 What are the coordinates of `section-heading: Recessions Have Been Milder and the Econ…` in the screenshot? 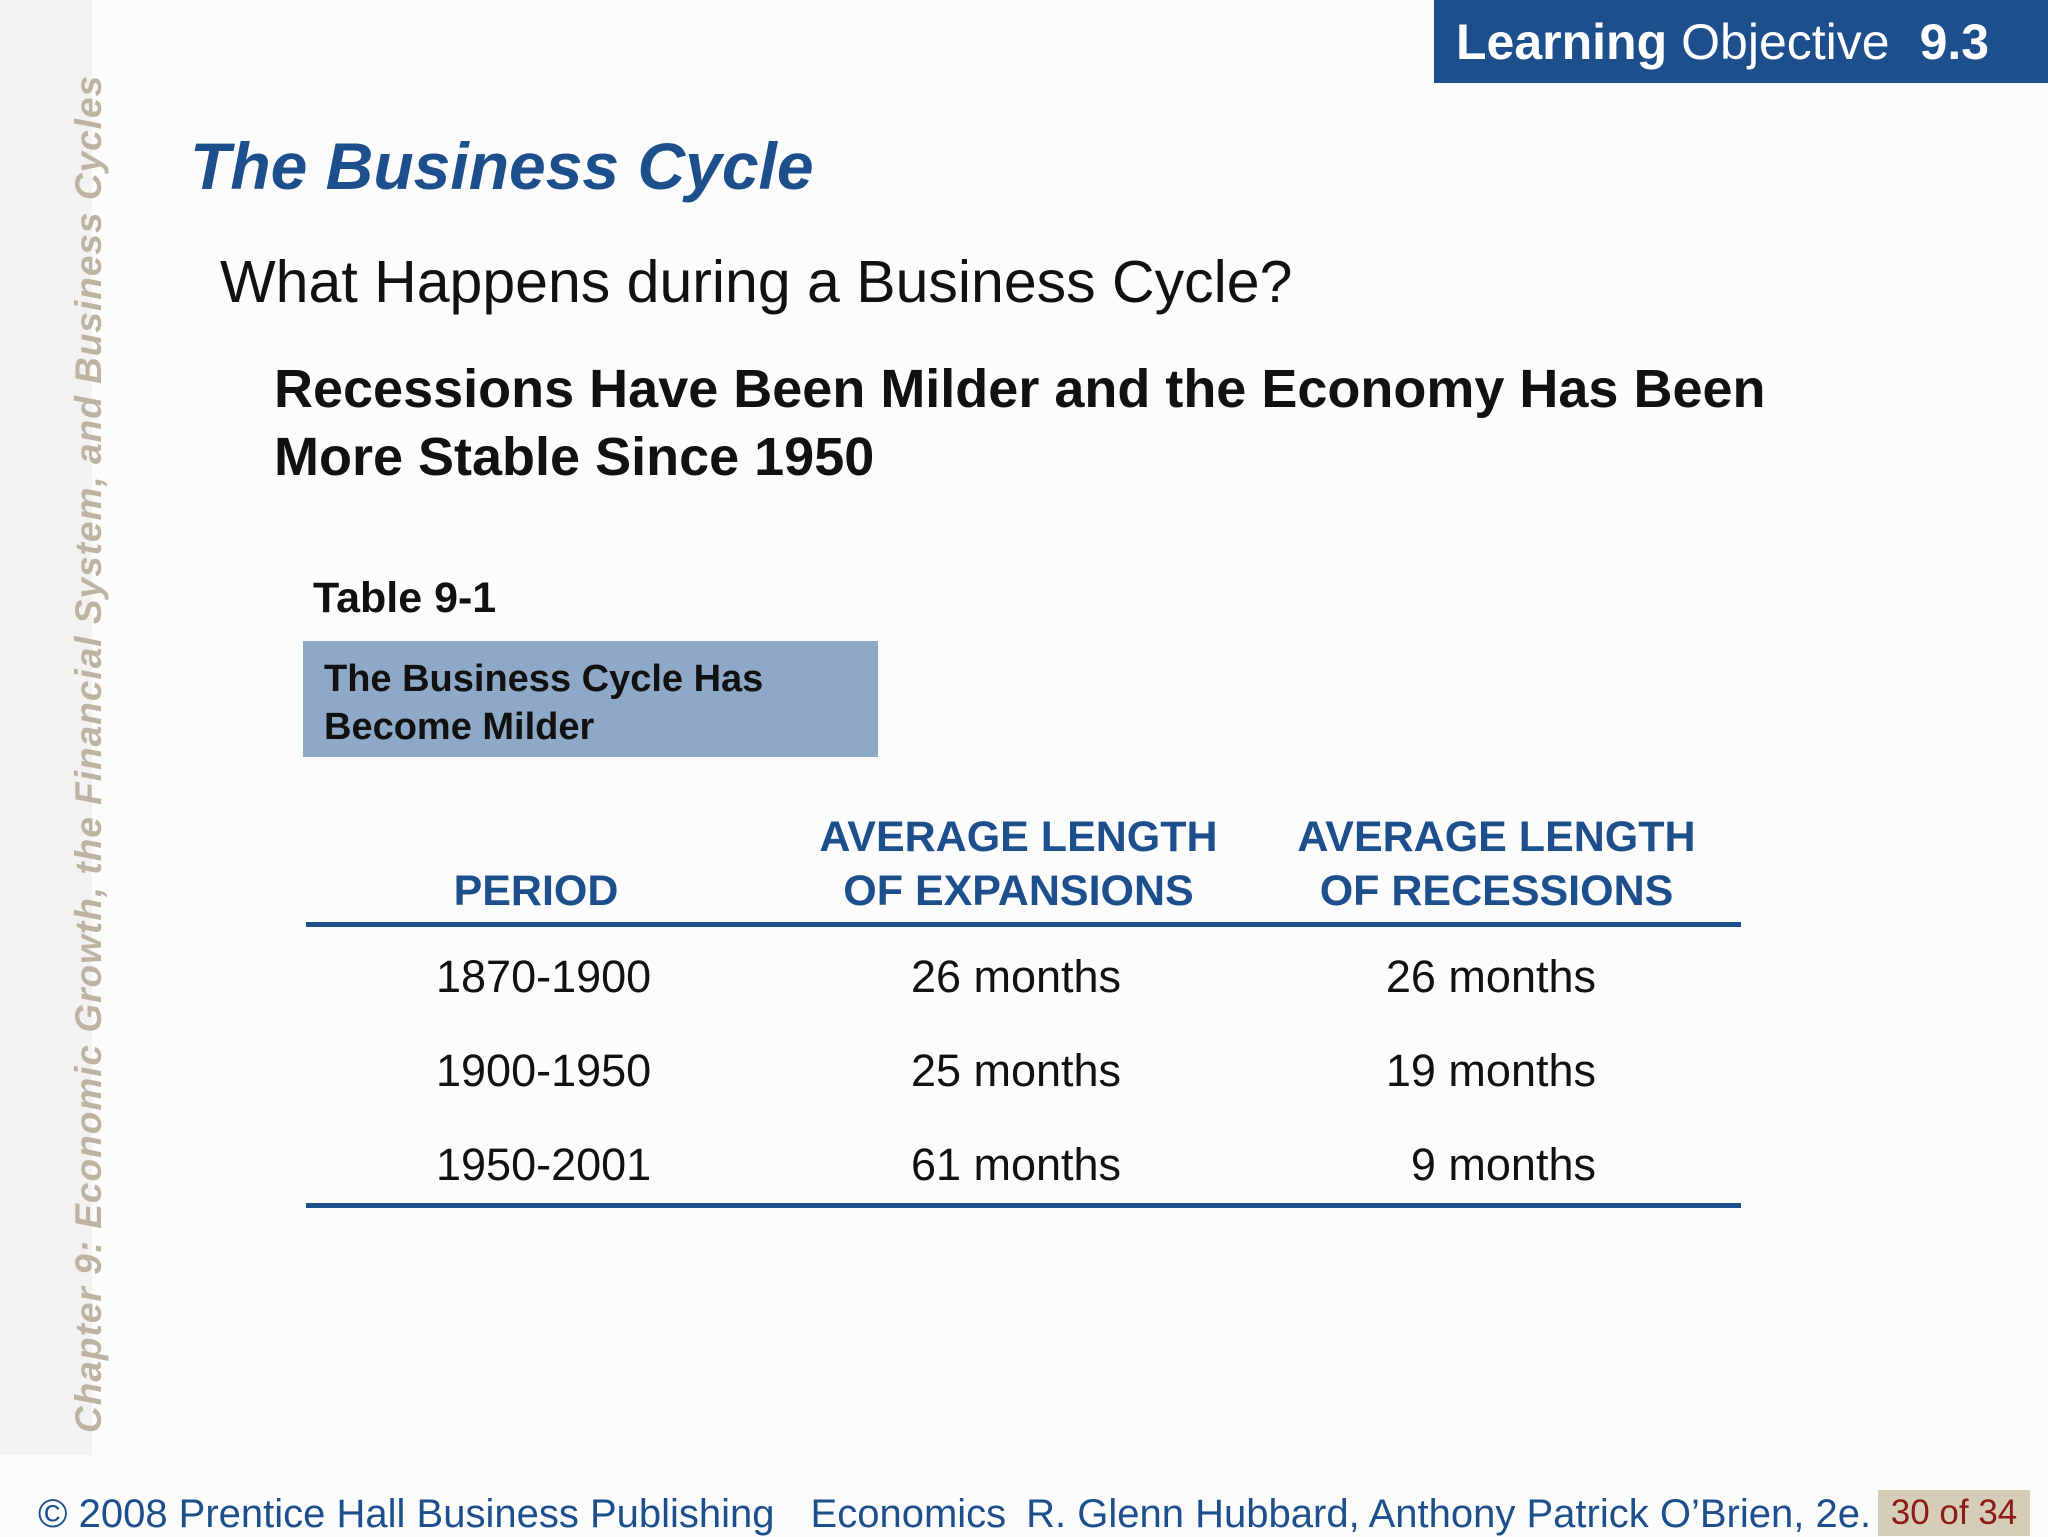 It's located at (1084, 423).